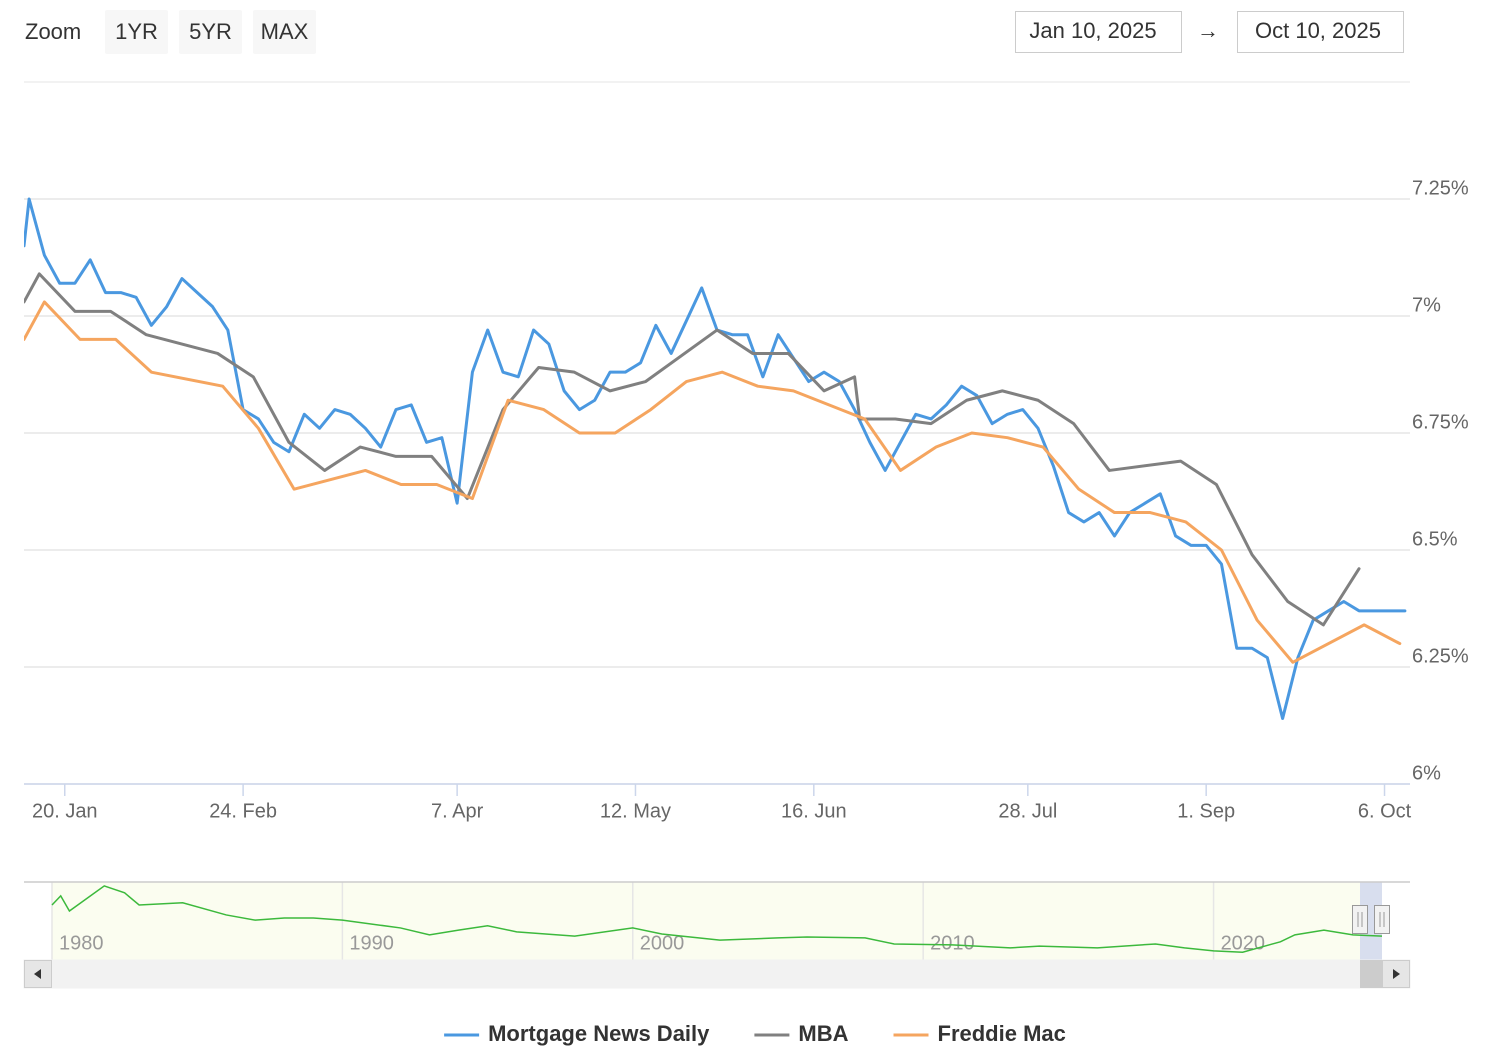 Image resolution: width=1510 pixels, height=1054 pixels. Describe the element at coordinates (37, 974) in the screenshot. I see `scrollbar-left-arrow` at that location.